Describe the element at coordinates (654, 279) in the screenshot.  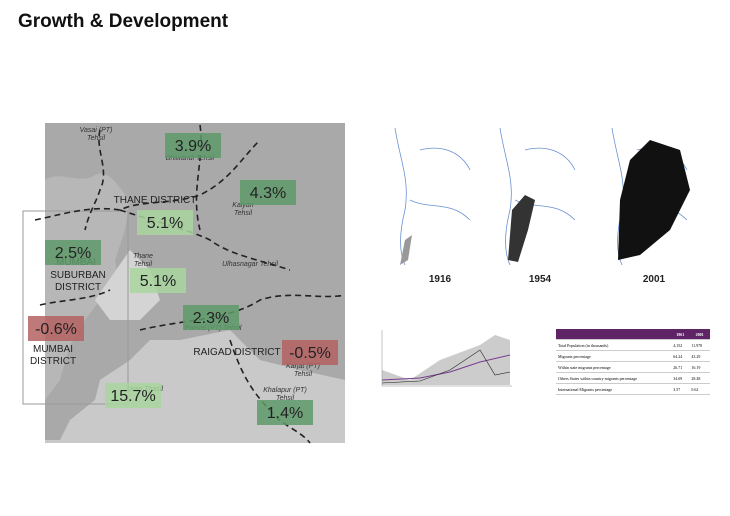
I see `year-label: 2001` at that location.